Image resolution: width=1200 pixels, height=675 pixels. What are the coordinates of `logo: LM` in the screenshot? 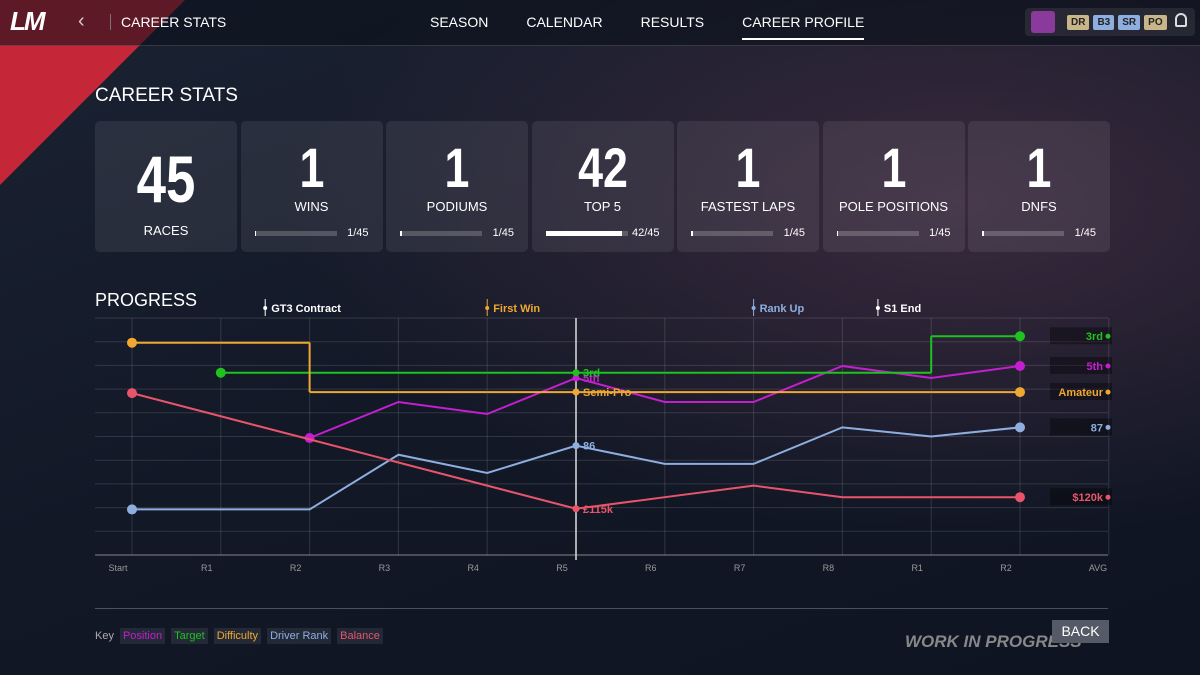 It's located at (28, 21).